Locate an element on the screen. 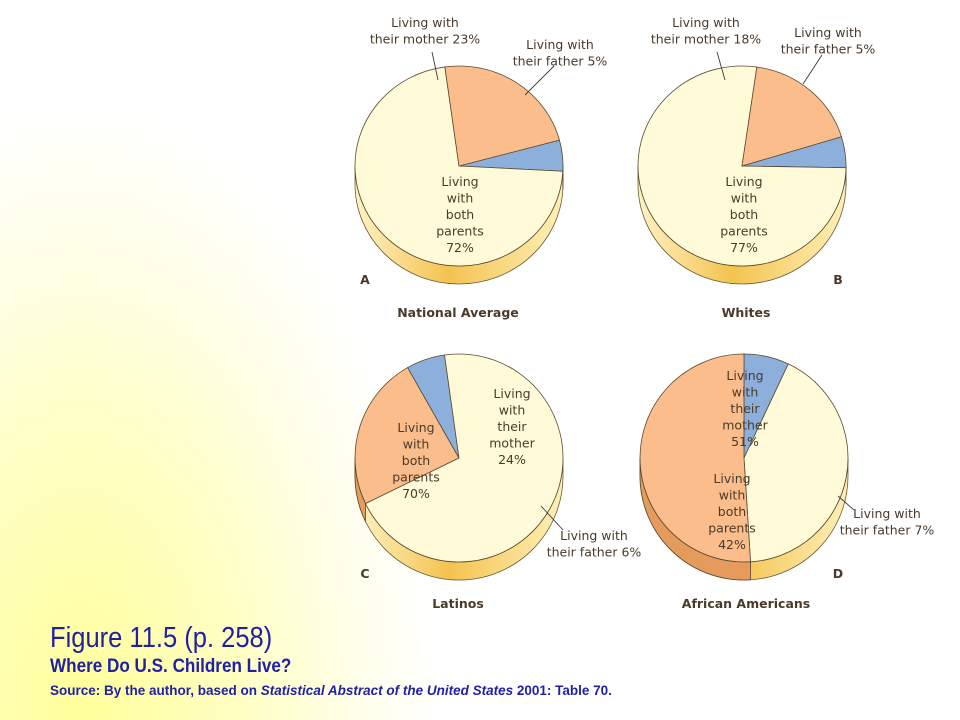 The width and height of the screenshot is (960, 720). chart-title: African Americans is located at coordinates (746, 603).